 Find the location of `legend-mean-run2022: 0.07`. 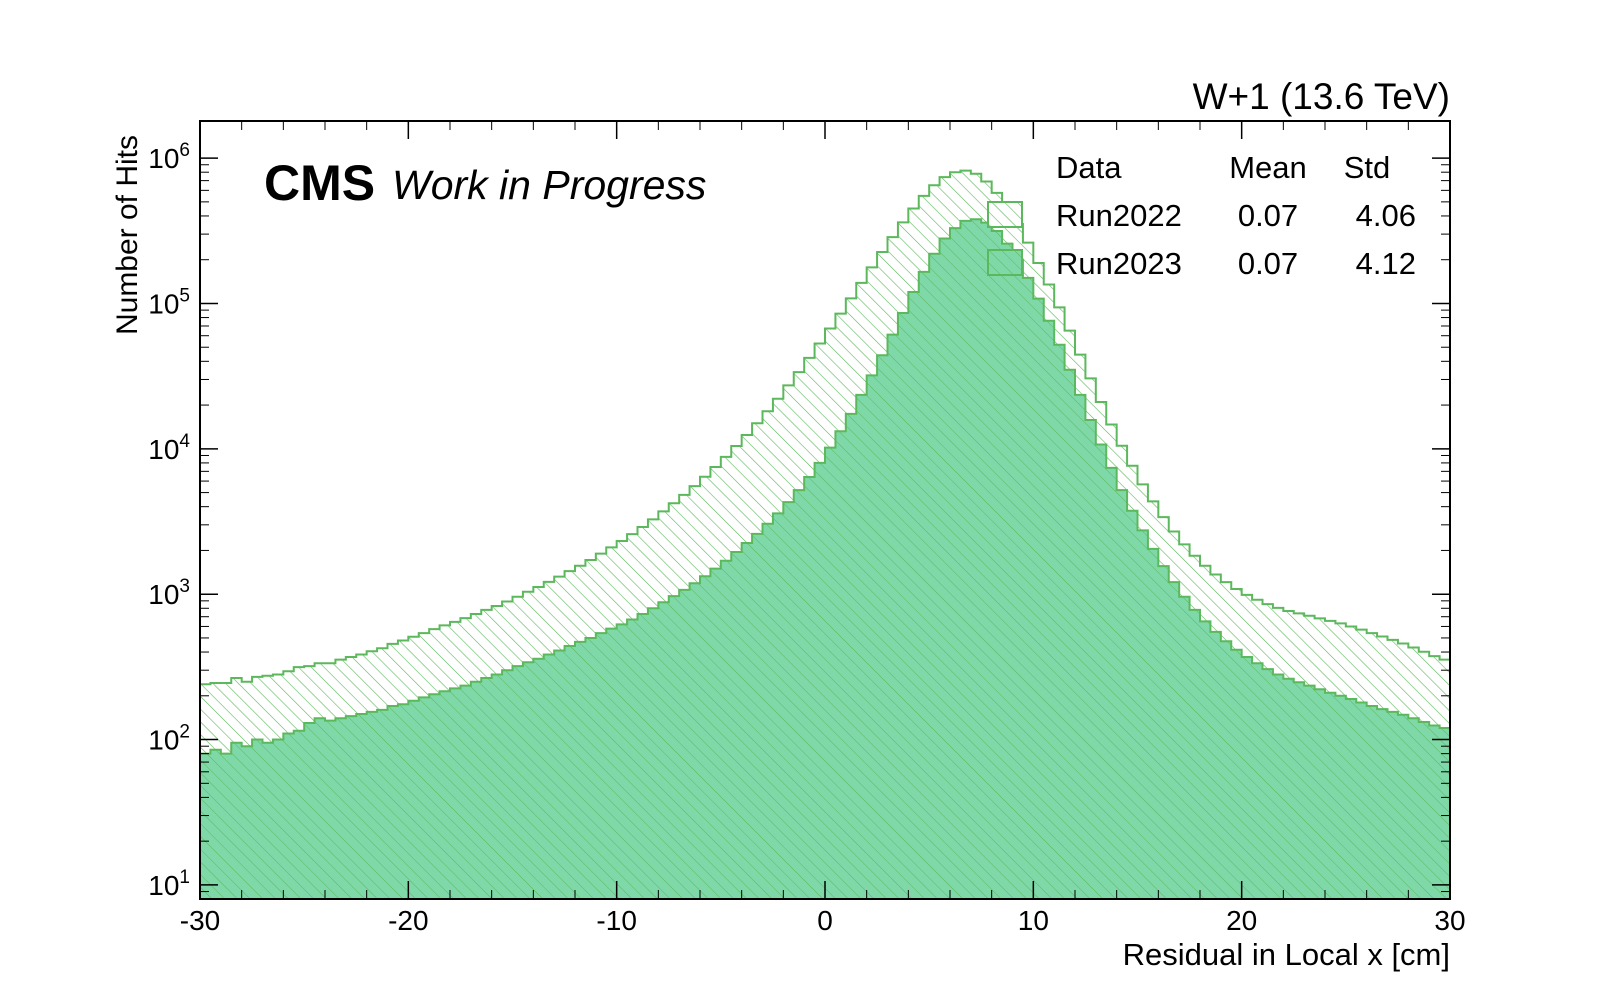

legend-mean-run2022: 0.07 is located at coordinates (1268, 215).